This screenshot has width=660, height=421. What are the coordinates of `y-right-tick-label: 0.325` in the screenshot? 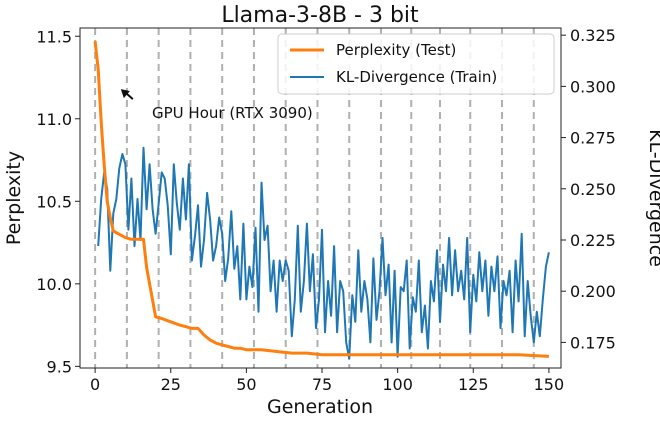 It's located at (593, 35).